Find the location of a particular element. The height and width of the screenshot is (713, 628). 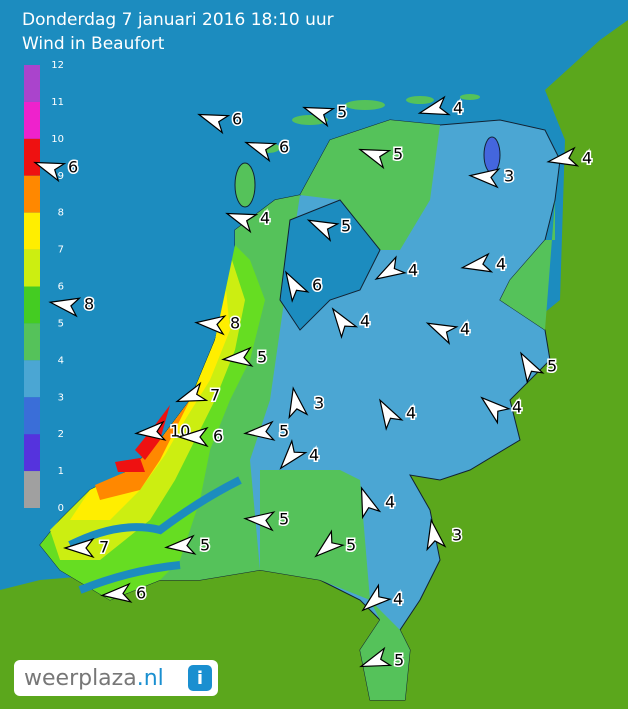

legend-label: 0 is located at coordinates (61, 508).